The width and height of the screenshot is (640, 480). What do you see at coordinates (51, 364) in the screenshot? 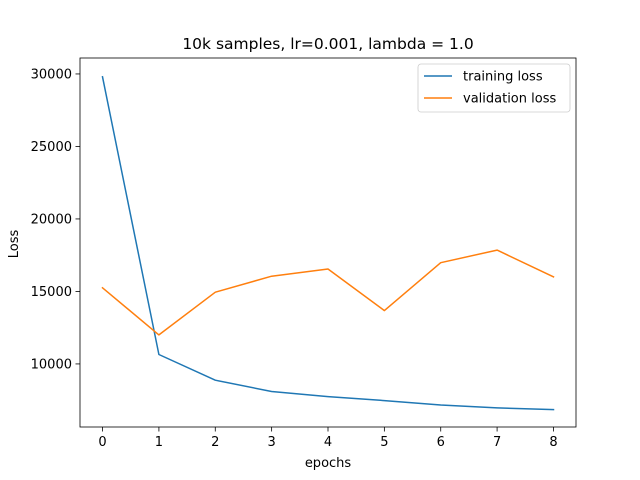
I see `y-tick-label: 10000` at bounding box center [51, 364].